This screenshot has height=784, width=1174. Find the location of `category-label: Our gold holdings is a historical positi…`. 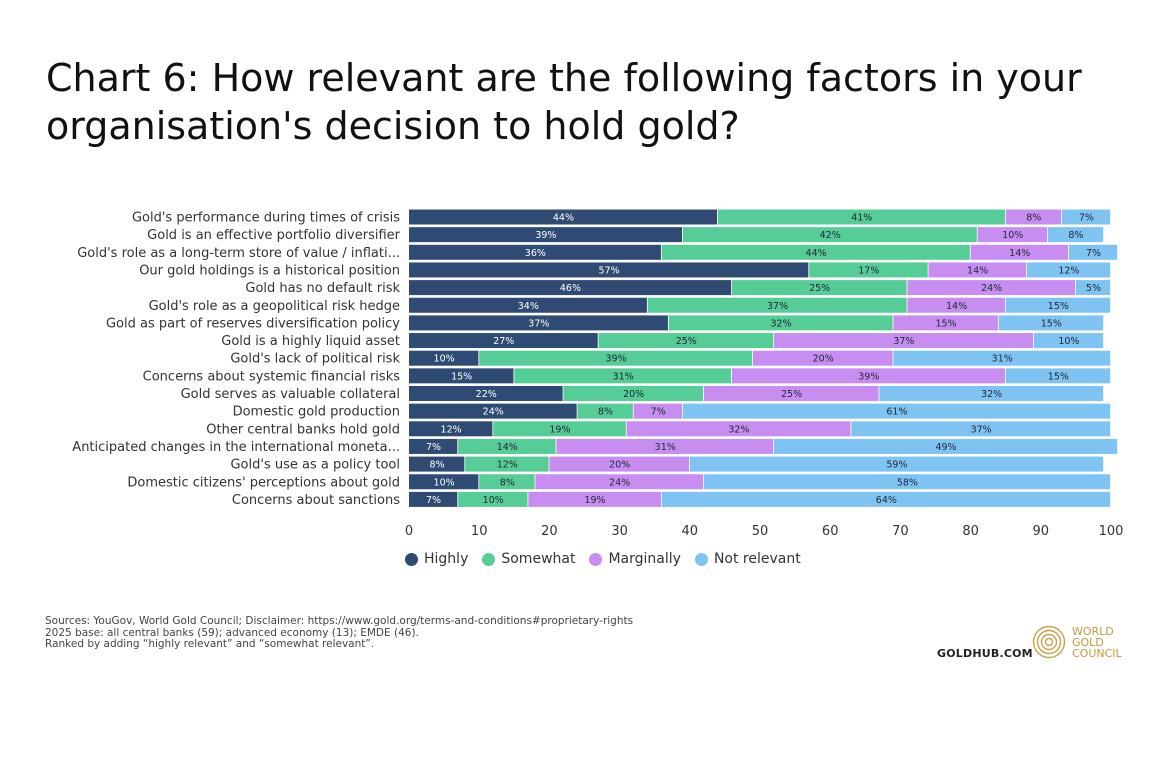

category-label: Our gold holdings is a historical positi… is located at coordinates (269, 270).